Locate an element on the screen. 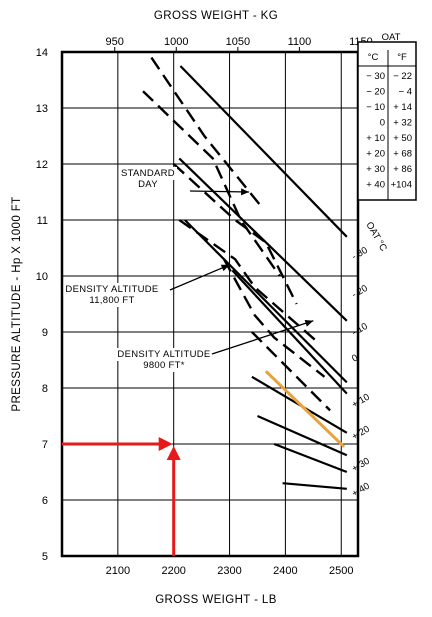 The width and height of the screenshot is (432, 617). bottom-axis-title: GROSS WEIGHT - LB is located at coordinates (216, 600).